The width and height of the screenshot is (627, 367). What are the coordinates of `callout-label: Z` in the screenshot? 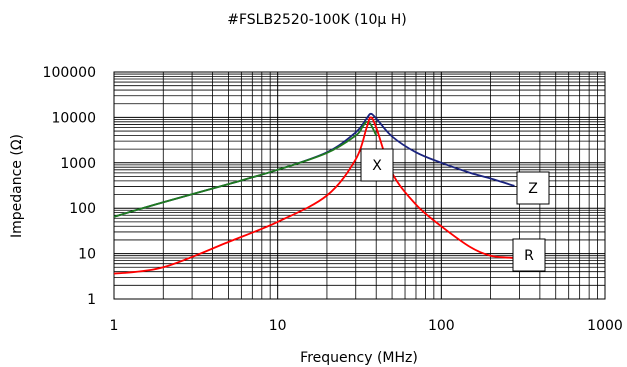 It's located at (533, 189).